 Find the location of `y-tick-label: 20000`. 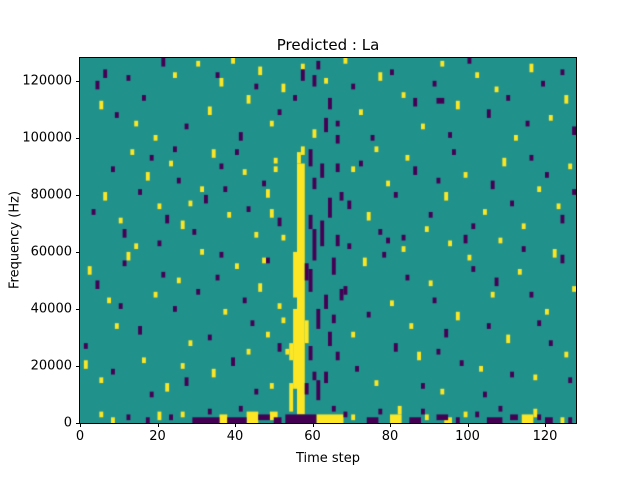

y-tick-label: 20000 is located at coordinates (51, 366).